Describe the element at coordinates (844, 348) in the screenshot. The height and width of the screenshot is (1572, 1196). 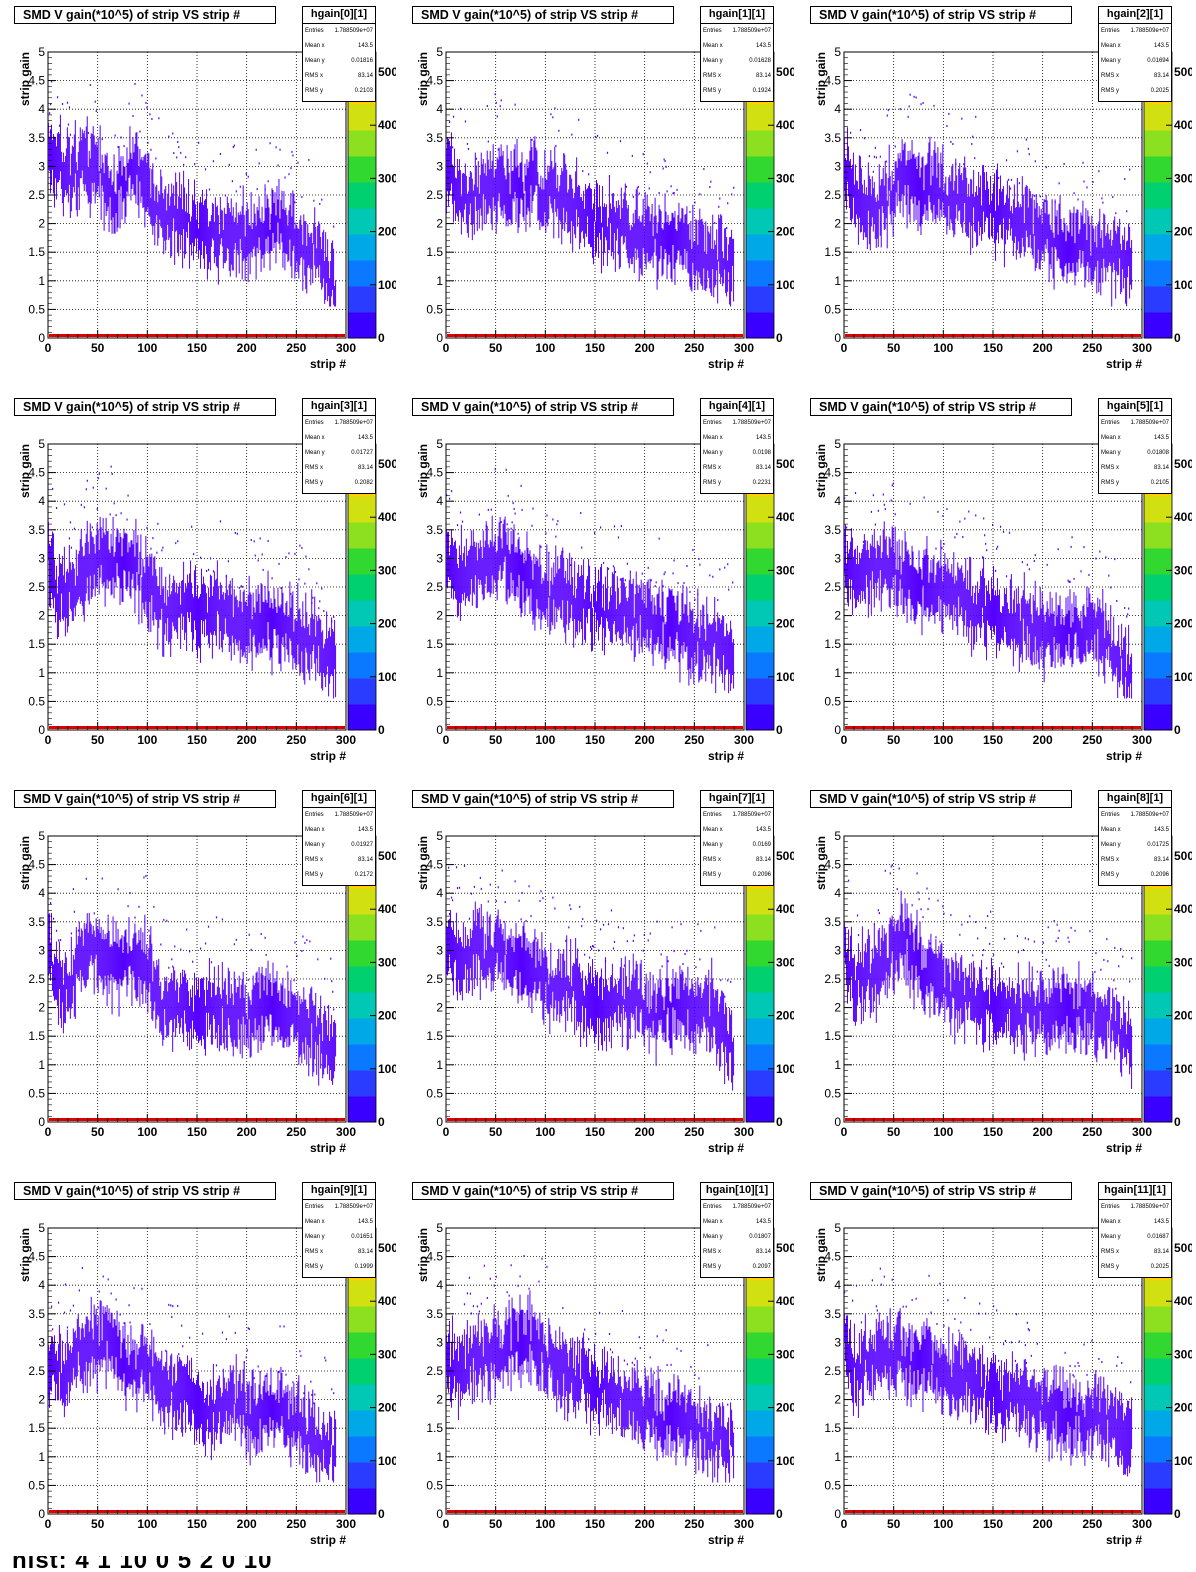
I see `x-tick-label: 0` at that location.